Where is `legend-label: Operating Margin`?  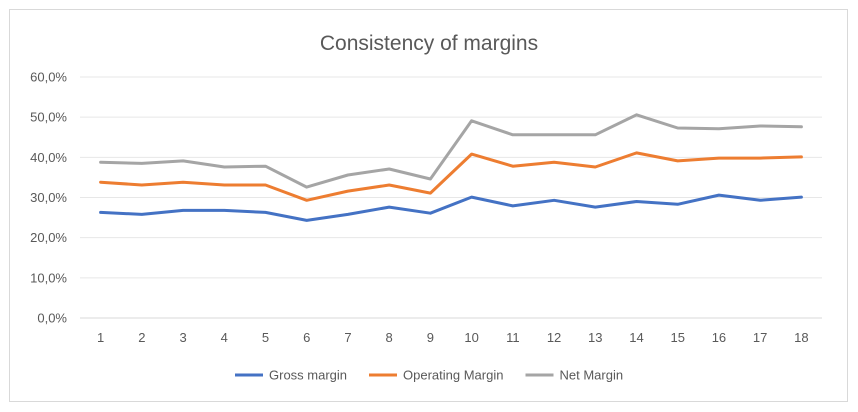 legend-label: Operating Margin is located at coordinates (453, 375).